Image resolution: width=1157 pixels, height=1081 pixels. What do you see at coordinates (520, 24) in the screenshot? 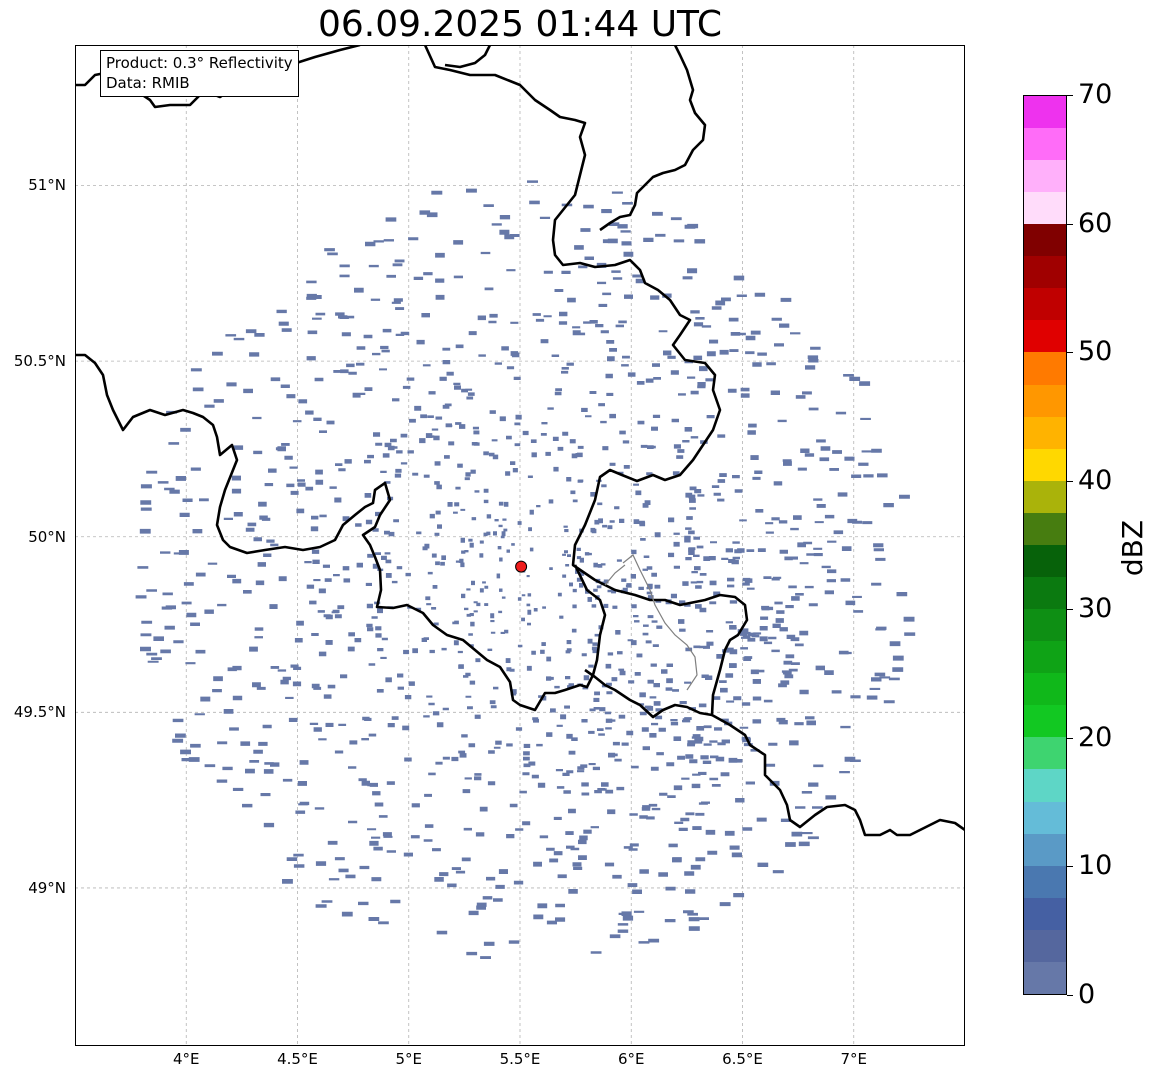
I see `map-title: 06.09.2025 01:44 UTC` at bounding box center [520, 24].